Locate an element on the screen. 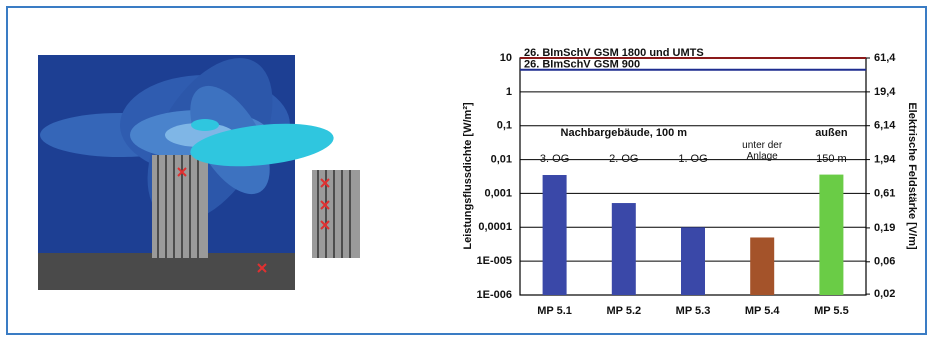  y2-tick-label: 0,06 is located at coordinates (884, 262).